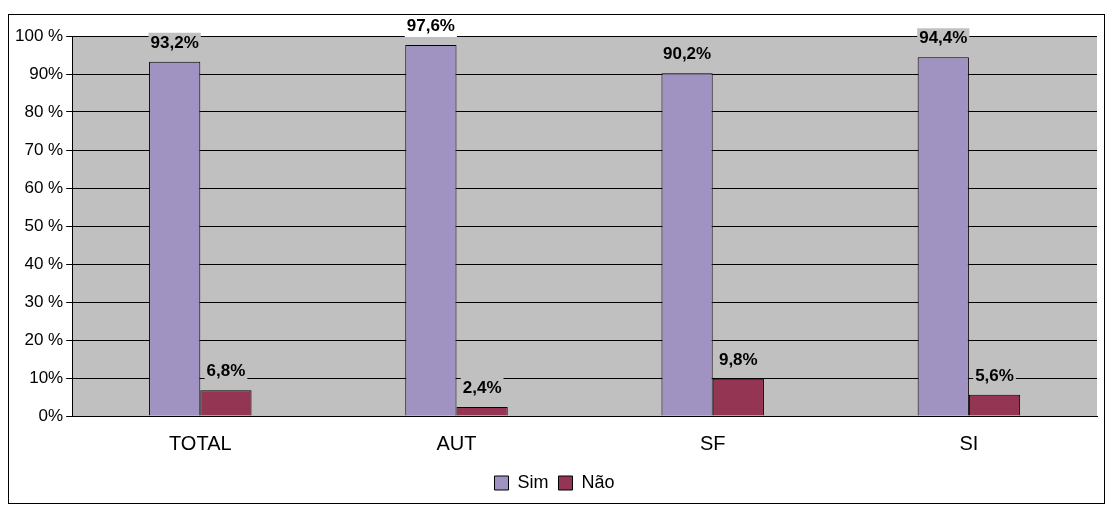  What do you see at coordinates (226, 371) in the screenshot?
I see `data-label: 6,8%` at bounding box center [226, 371].